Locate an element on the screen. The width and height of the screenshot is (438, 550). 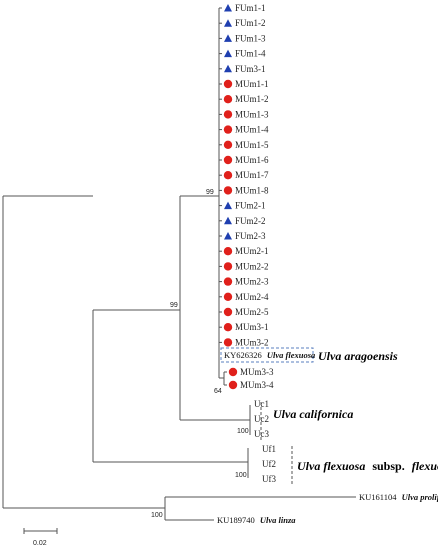
outgroup-1-species: Ulva prolifera is located at coordinates (420, 497).